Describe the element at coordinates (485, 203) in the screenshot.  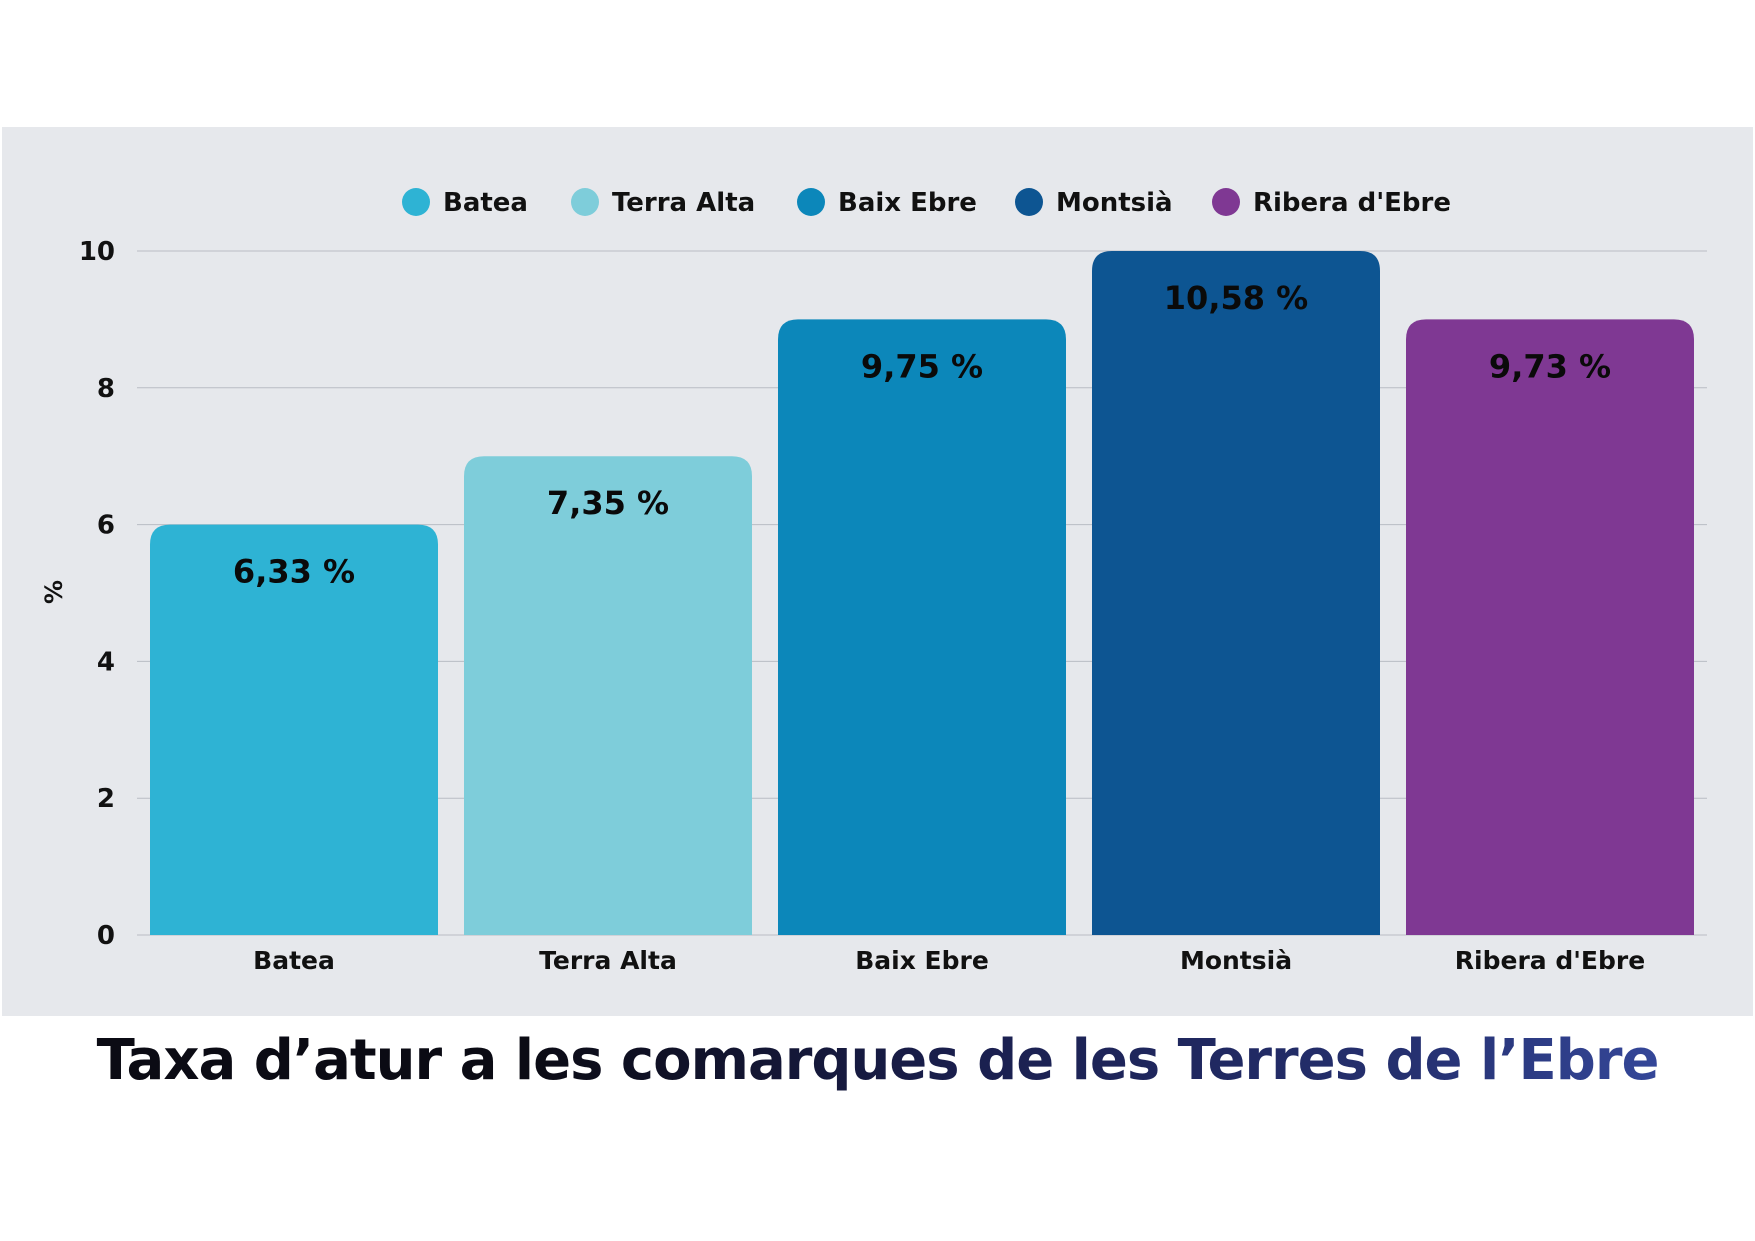
I see `legend-label: Batea` at that location.